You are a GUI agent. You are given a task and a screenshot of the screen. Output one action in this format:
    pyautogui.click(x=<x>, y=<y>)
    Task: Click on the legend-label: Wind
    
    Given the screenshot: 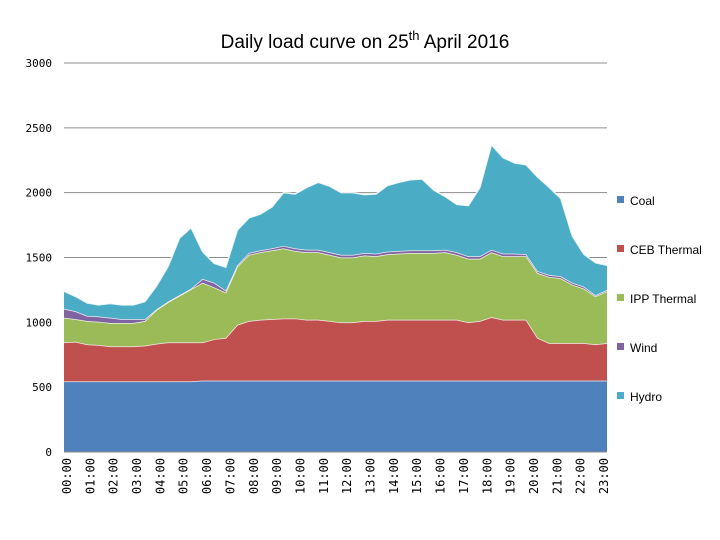 What is the action you would take?
    pyautogui.click(x=643, y=348)
    